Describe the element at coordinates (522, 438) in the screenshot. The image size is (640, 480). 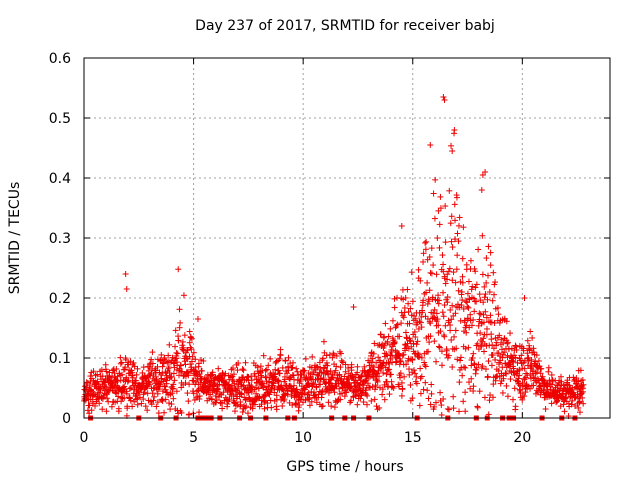
I see `x-tick-label: 20` at that location.